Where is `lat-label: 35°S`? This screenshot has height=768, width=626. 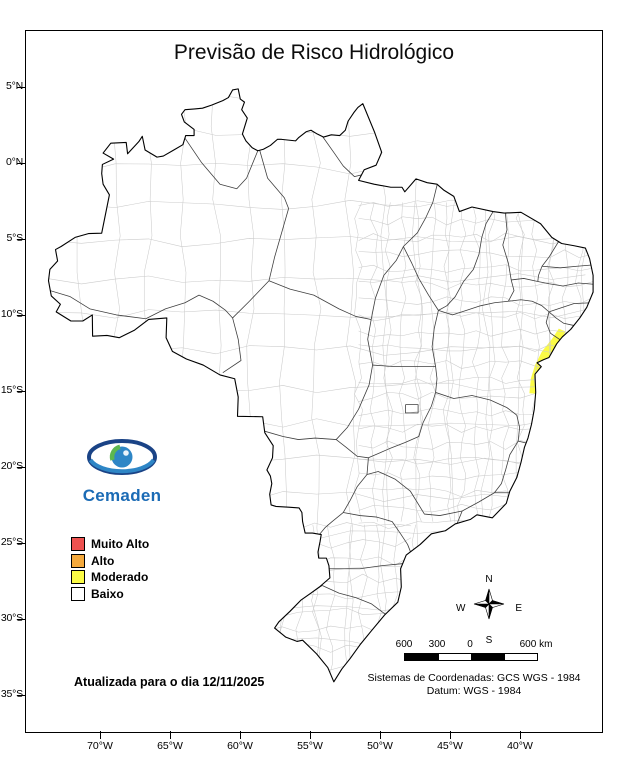 lat-label: 35°S is located at coordinates (11, 694).